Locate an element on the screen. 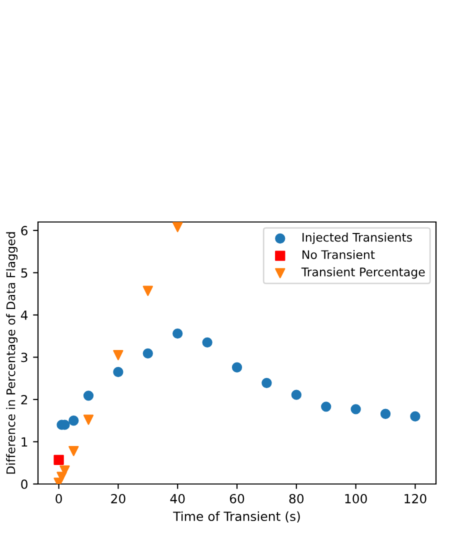 This screenshot has height=534, width=475. x-tick-label: 100 is located at coordinates (356, 499).